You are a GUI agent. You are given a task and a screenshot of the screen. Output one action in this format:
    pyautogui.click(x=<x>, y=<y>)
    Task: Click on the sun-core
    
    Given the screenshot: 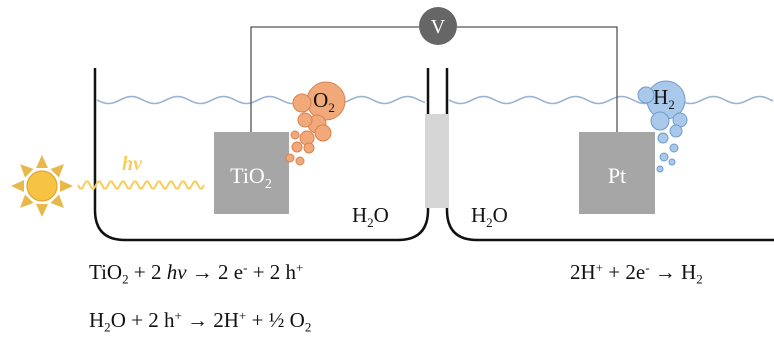 What is the action you would take?
    pyautogui.click(x=42, y=186)
    